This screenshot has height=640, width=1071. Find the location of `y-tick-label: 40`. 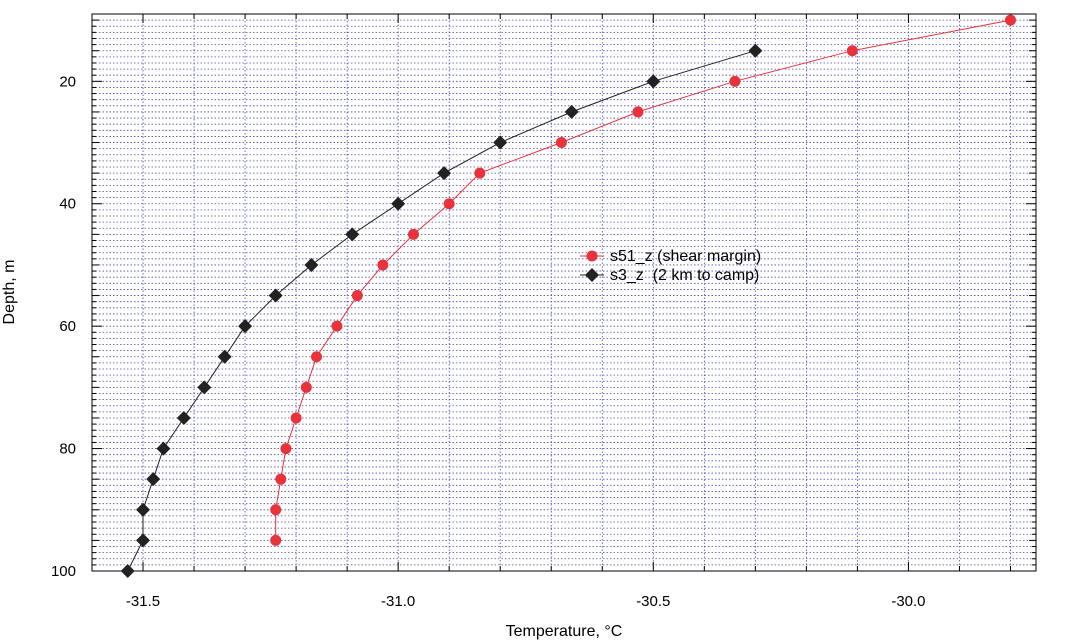

y-tick-label: 40 is located at coordinates (67, 204).